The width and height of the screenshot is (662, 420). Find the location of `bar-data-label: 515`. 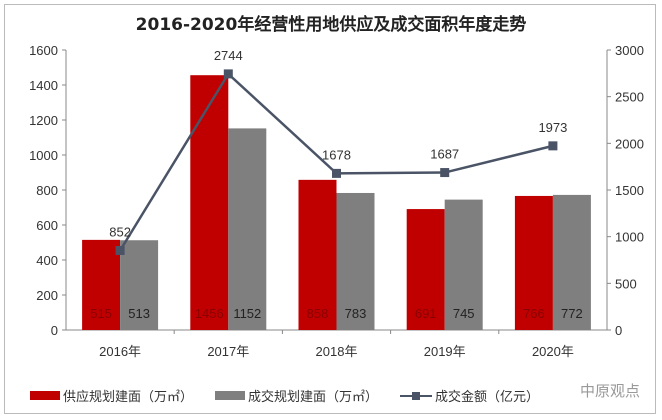

bar-data-label: 515 is located at coordinates (101, 313).